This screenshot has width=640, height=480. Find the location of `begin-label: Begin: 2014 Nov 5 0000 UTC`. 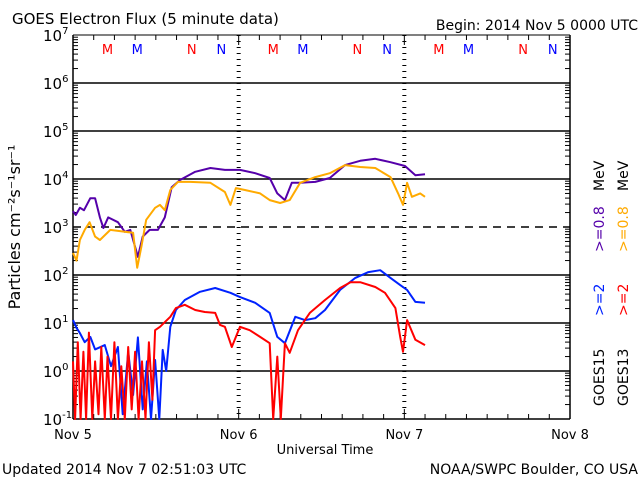

begin-label: Begin: 2014 Nov 5 0000 UTC is located at coordinates (537, 26).